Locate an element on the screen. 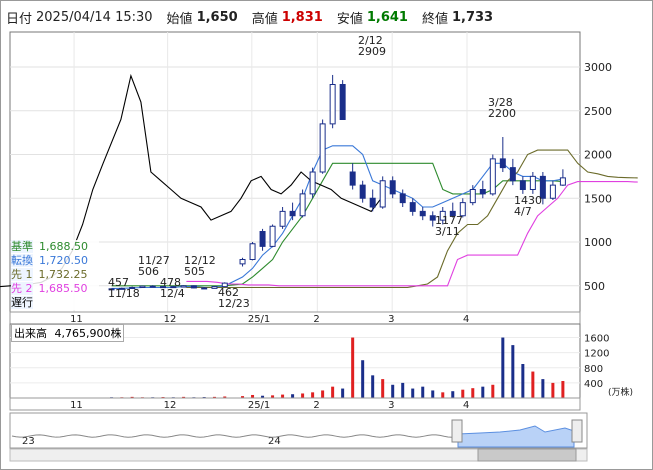  x-tick-label: 4 is located at coordinates (466, 319).